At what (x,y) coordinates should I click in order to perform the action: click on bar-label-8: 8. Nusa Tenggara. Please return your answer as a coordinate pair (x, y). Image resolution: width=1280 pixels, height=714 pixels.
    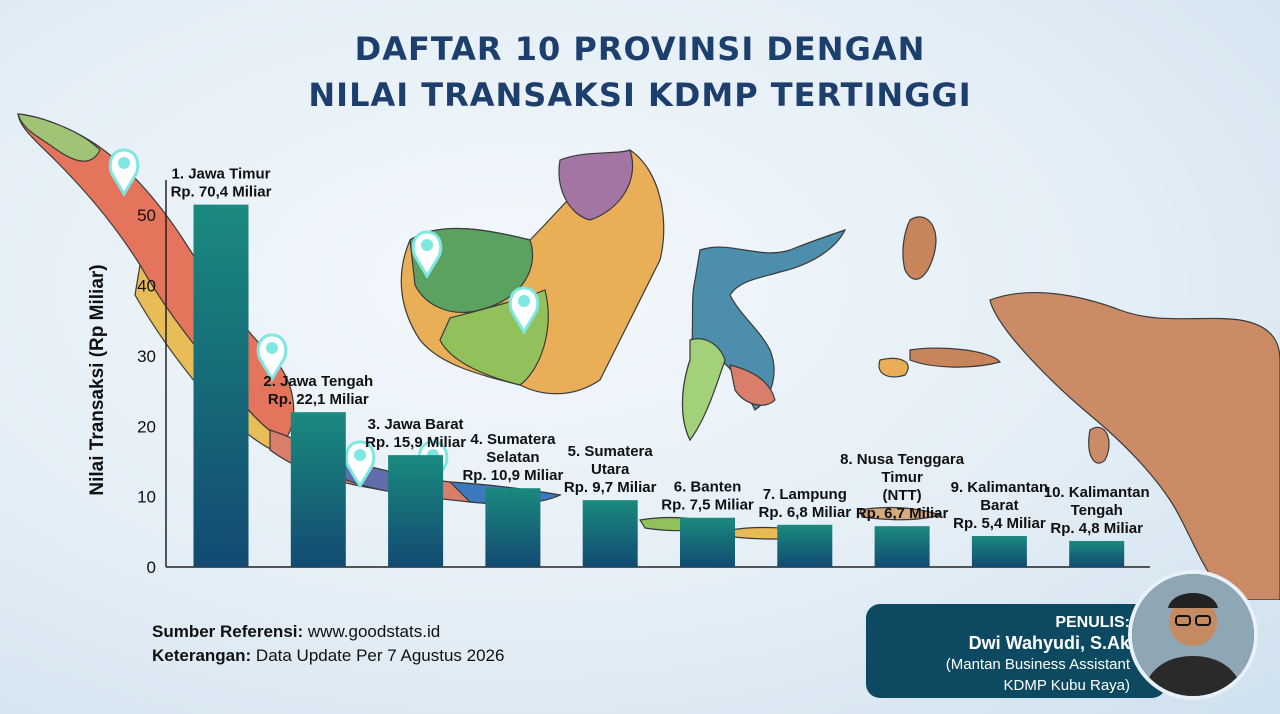
    Looking at the image, I should click on (902, 459).